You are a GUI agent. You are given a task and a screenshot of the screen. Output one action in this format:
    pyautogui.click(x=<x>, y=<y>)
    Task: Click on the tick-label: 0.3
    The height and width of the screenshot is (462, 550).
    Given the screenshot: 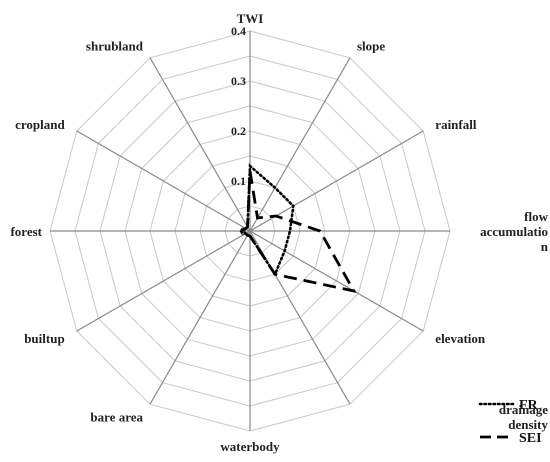 What is the action you would take?
    pyautogui.click(x=238, y=81)
    